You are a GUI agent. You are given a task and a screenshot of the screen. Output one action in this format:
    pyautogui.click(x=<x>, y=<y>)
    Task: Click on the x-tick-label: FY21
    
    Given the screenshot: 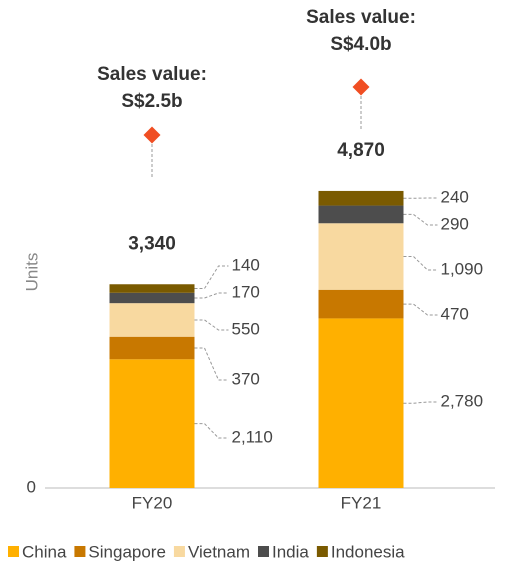 What is the action you would take?
    pyautogui.click(x=361, y=502)
    